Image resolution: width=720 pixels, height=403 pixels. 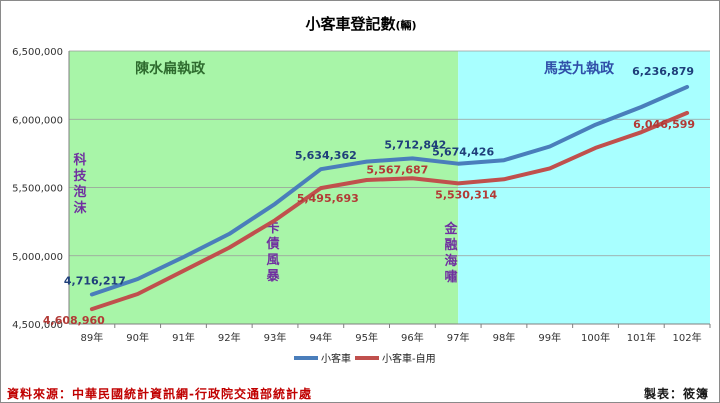 What do you see at coordinates (450, 253) in the screenshot?
I see `annotation-label: 金融海嘯` at bounding box center [450, 253].